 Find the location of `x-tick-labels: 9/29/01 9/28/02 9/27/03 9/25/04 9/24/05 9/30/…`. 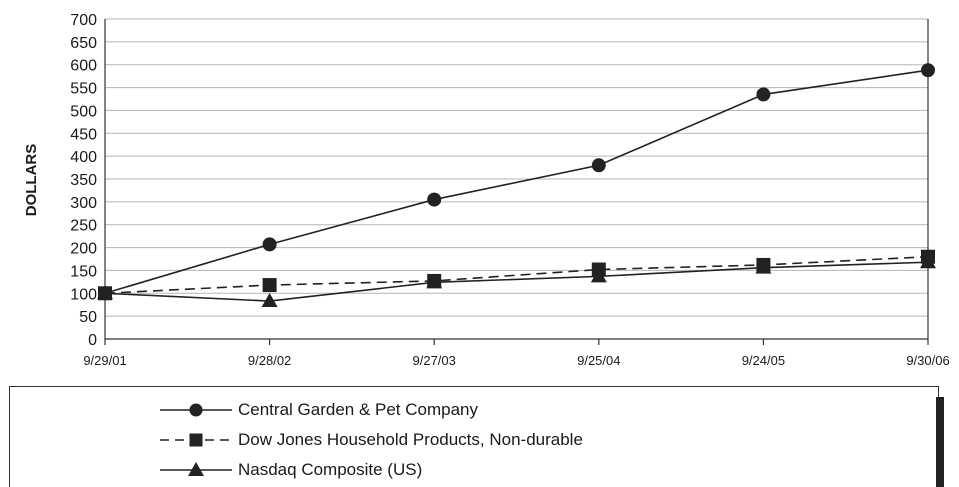

x-tick-labels: 9/29/01 9/28/02 9/27/03 9/25/04 9/24/05 9/30/… is located at coordinates (516, 360).